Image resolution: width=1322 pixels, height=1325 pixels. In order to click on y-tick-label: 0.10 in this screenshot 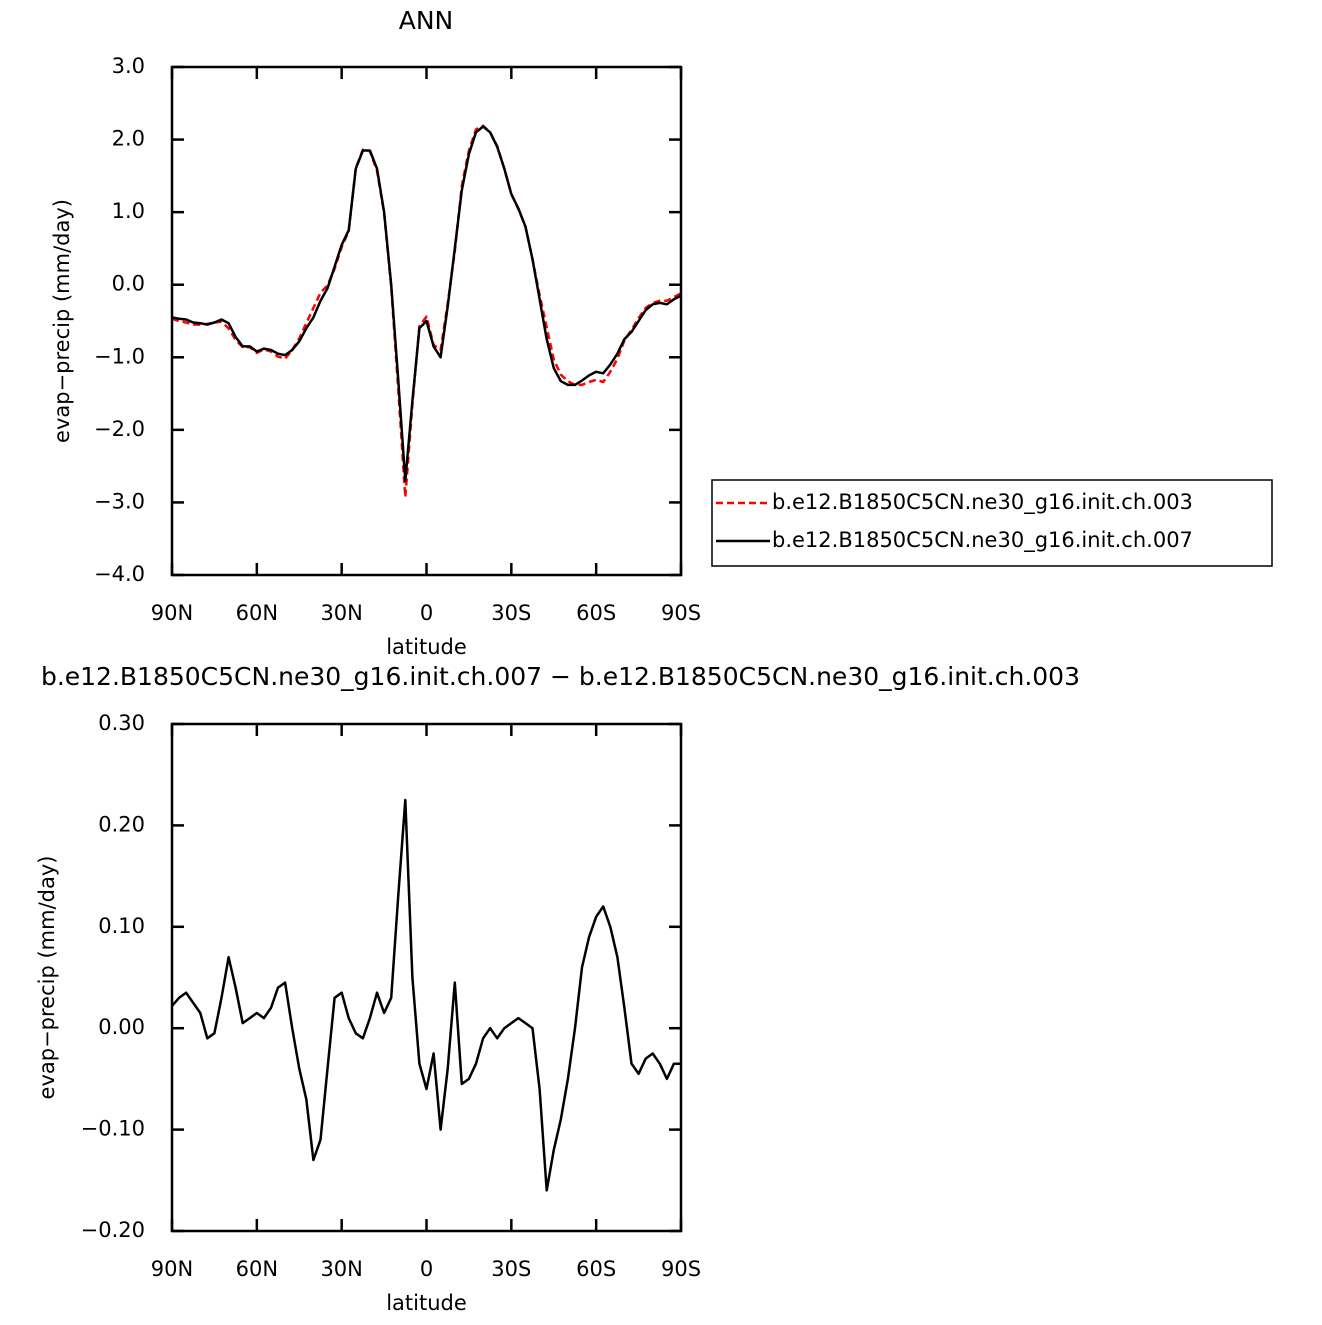, I will do `click(121, 926)`.